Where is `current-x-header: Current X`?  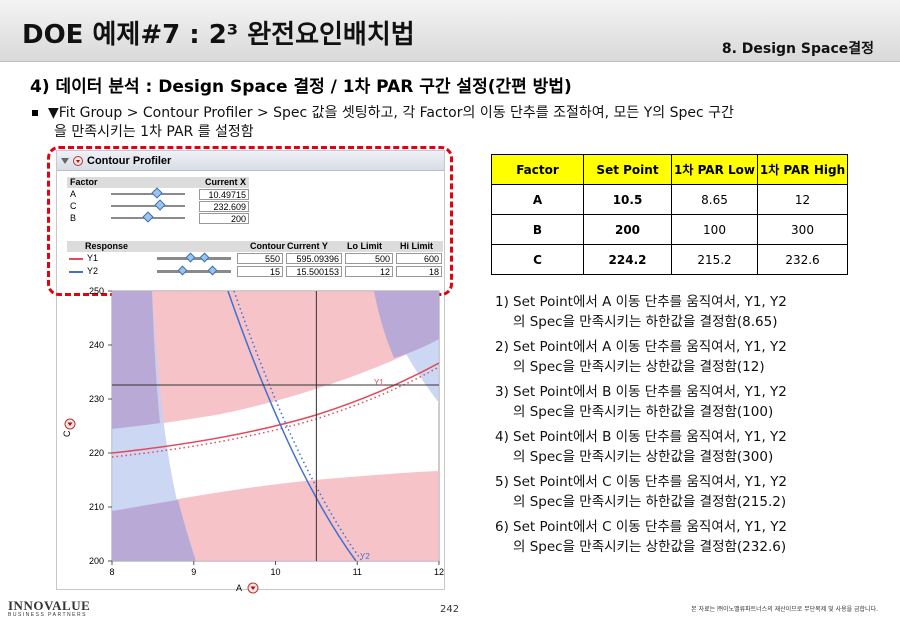 current-x-header: Current X is located at coordinates (225, 182).